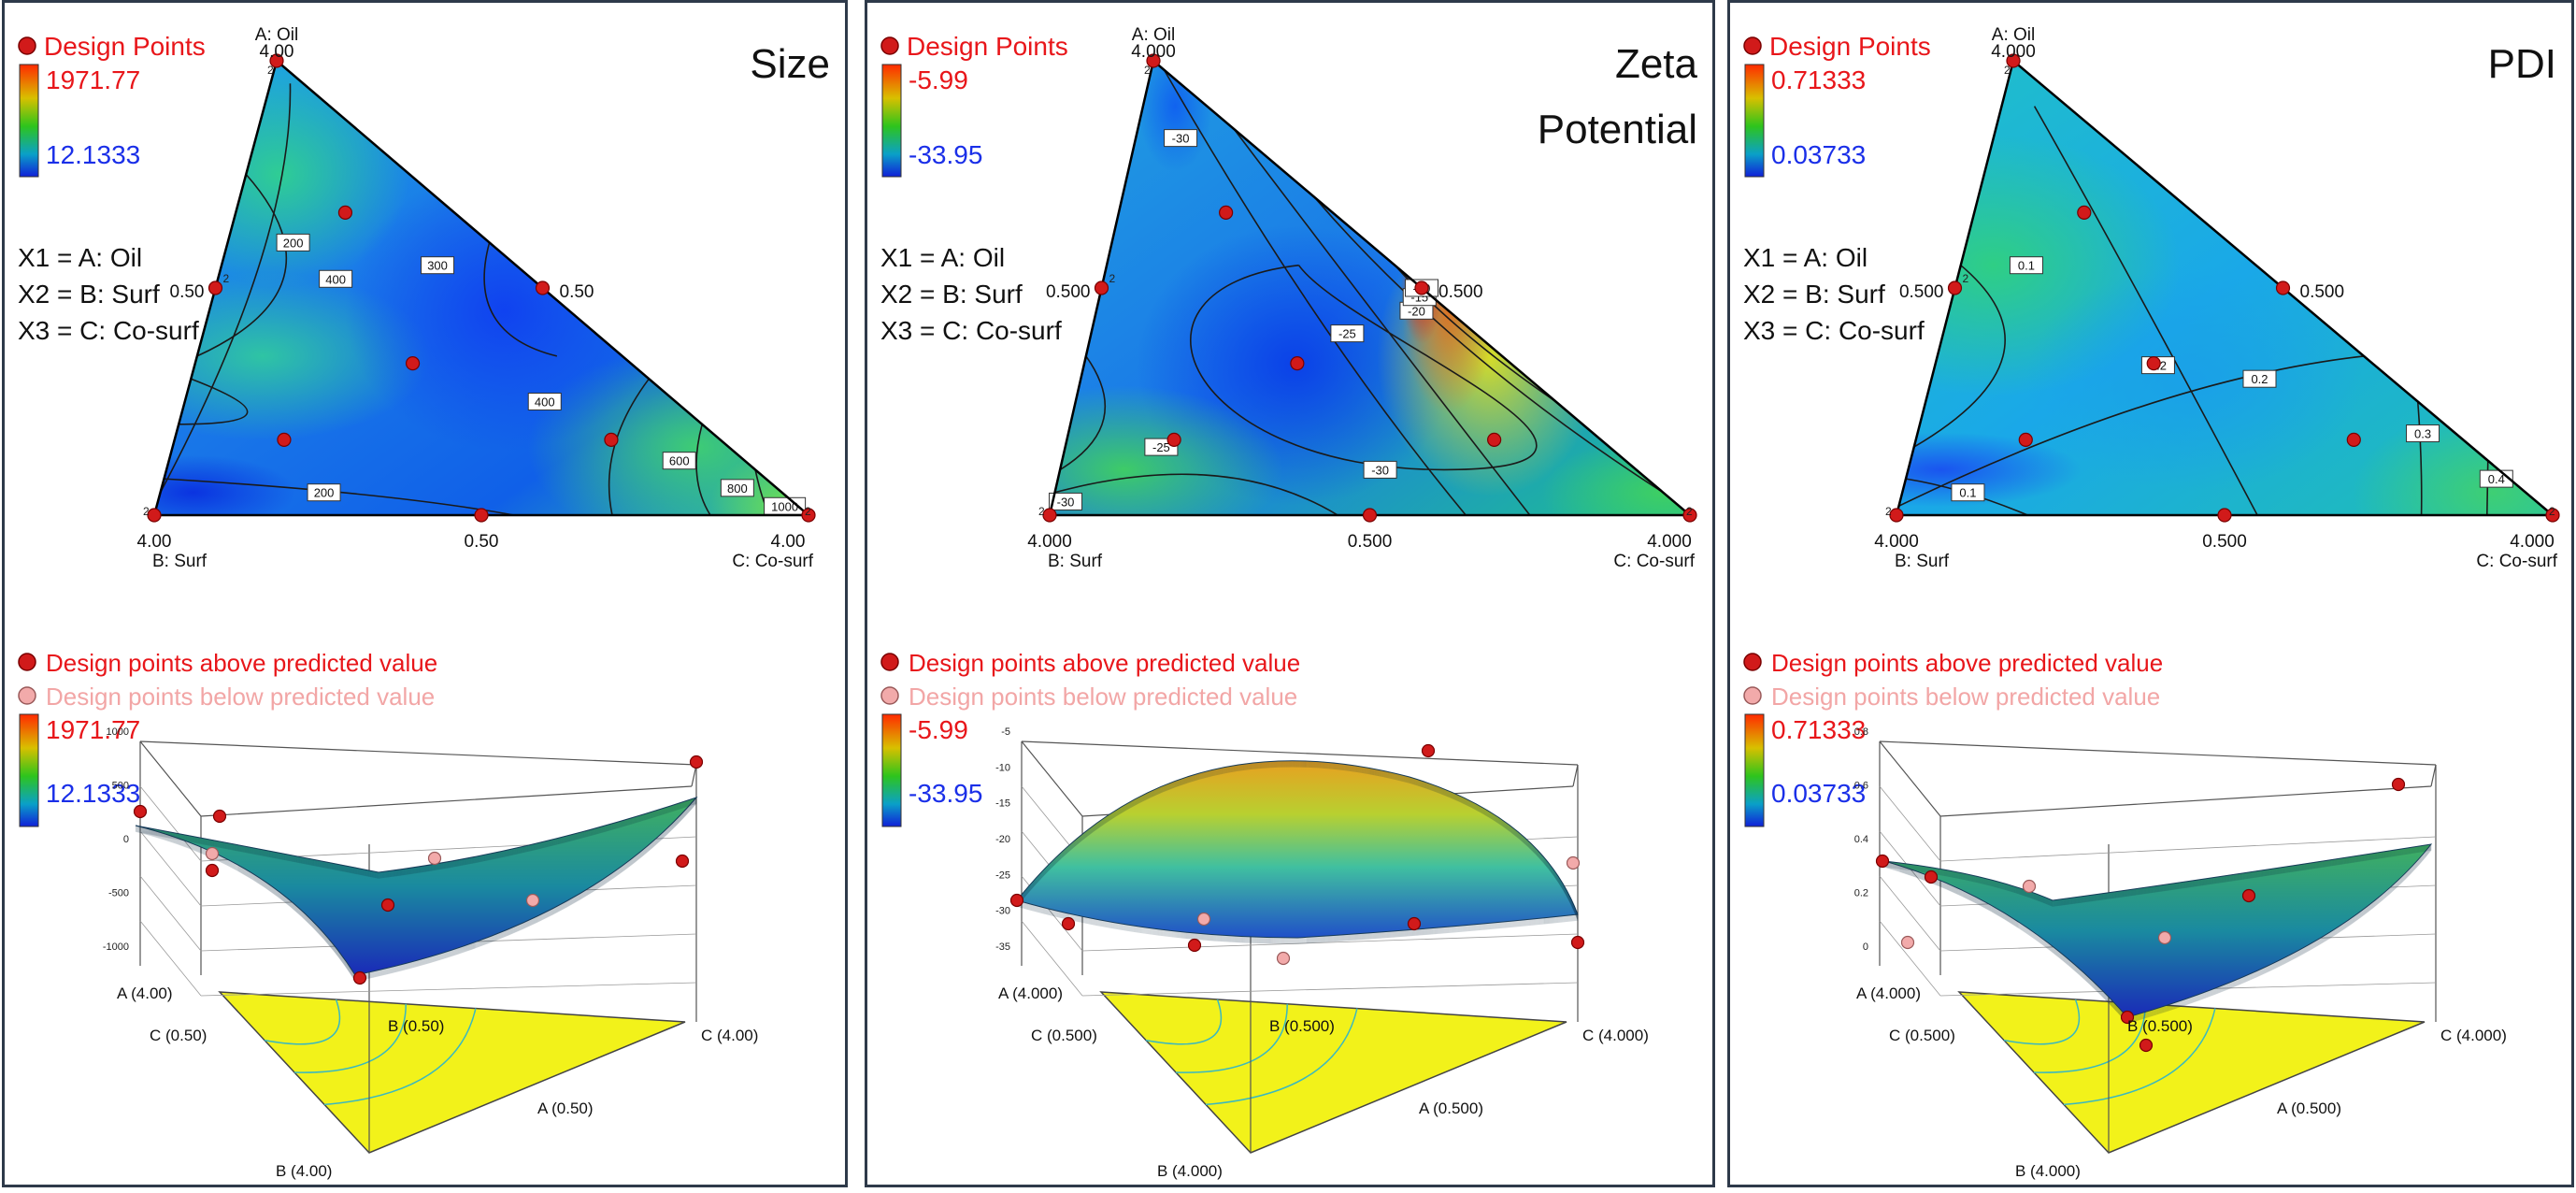 This screenshot has width=2576, height=1193. What do you see at coordinates (93, 154) in the screenshot?
I see `legend-low-value: 12.1333` at bounding box center [93, 154].